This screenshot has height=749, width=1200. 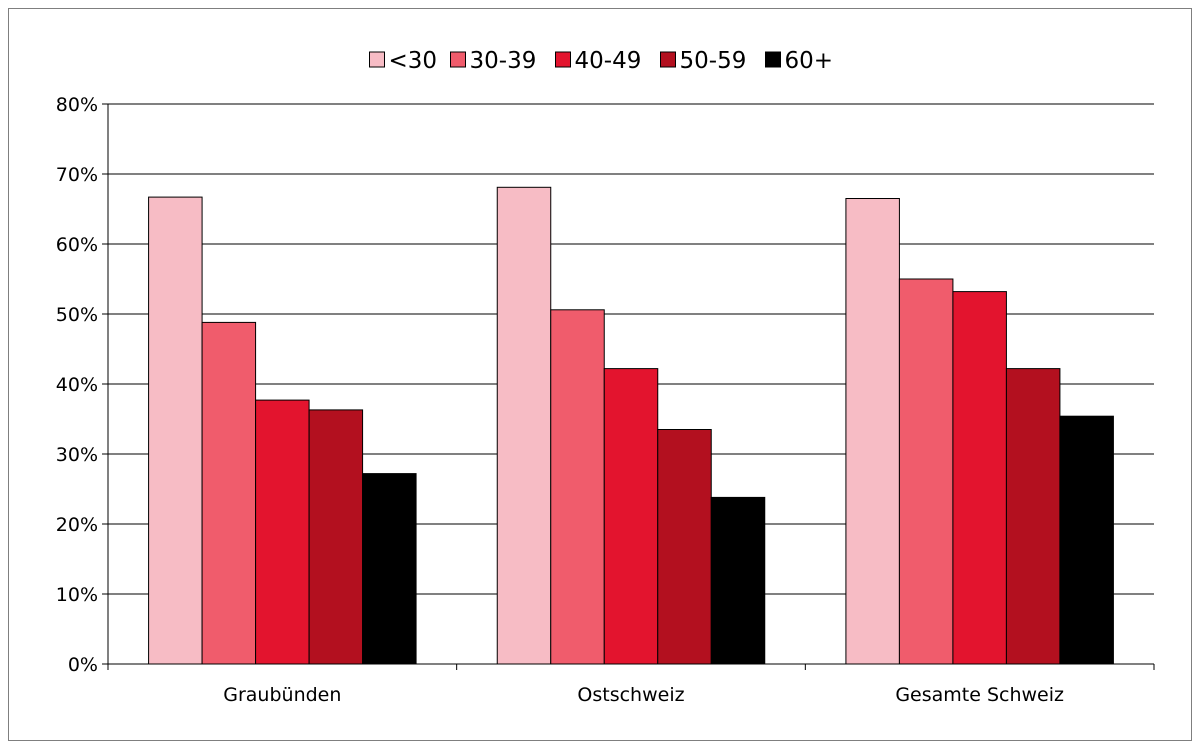 What do you see at coordinates (979, 478) in the screenshot?
I see `bar-40-49-Gesamte Schweiz` at bounding box center [979, 478].